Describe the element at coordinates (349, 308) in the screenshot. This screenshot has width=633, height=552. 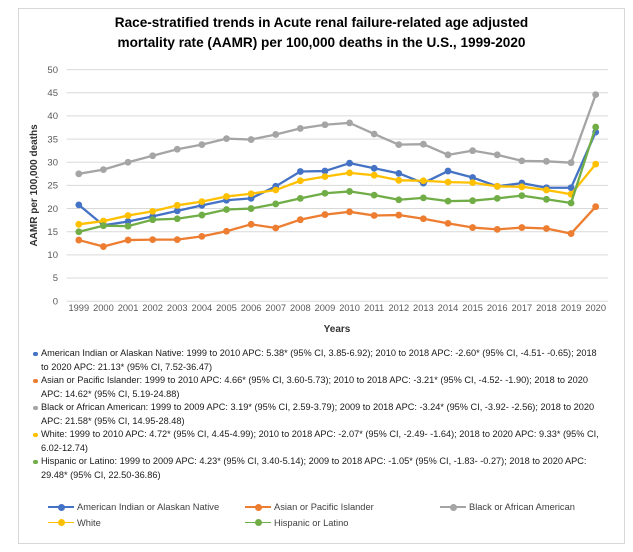
I see `x-tick-label-2010: 2010` at that location.